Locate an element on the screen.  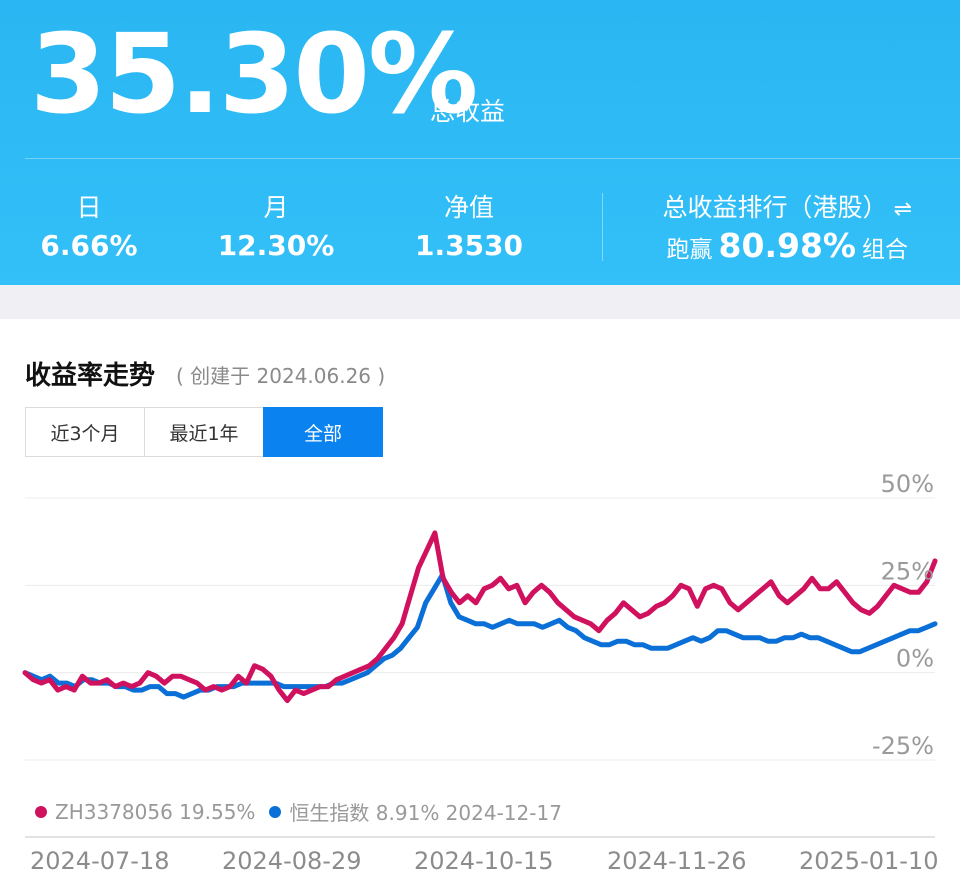
portfolio-legend-text: ZH3378056 19.55% is located at coordinates (155, 811).